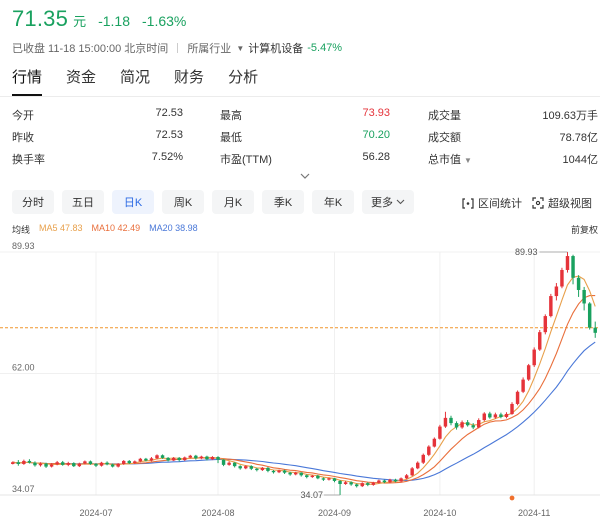  What do you see at coordinates (325, 48) in the screenshot?
I see `industry-change: -5.47%` at bounding box center [325, 48].